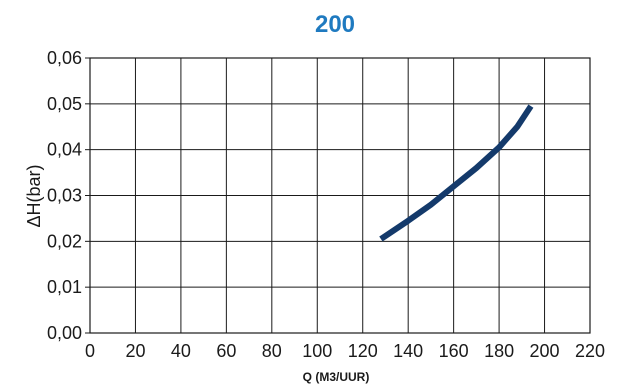 This screenshot has width=624, height=385. Describe the element at coordinates (317, 351) in the screenshot. I see `x-tick-label: 100` at that location.